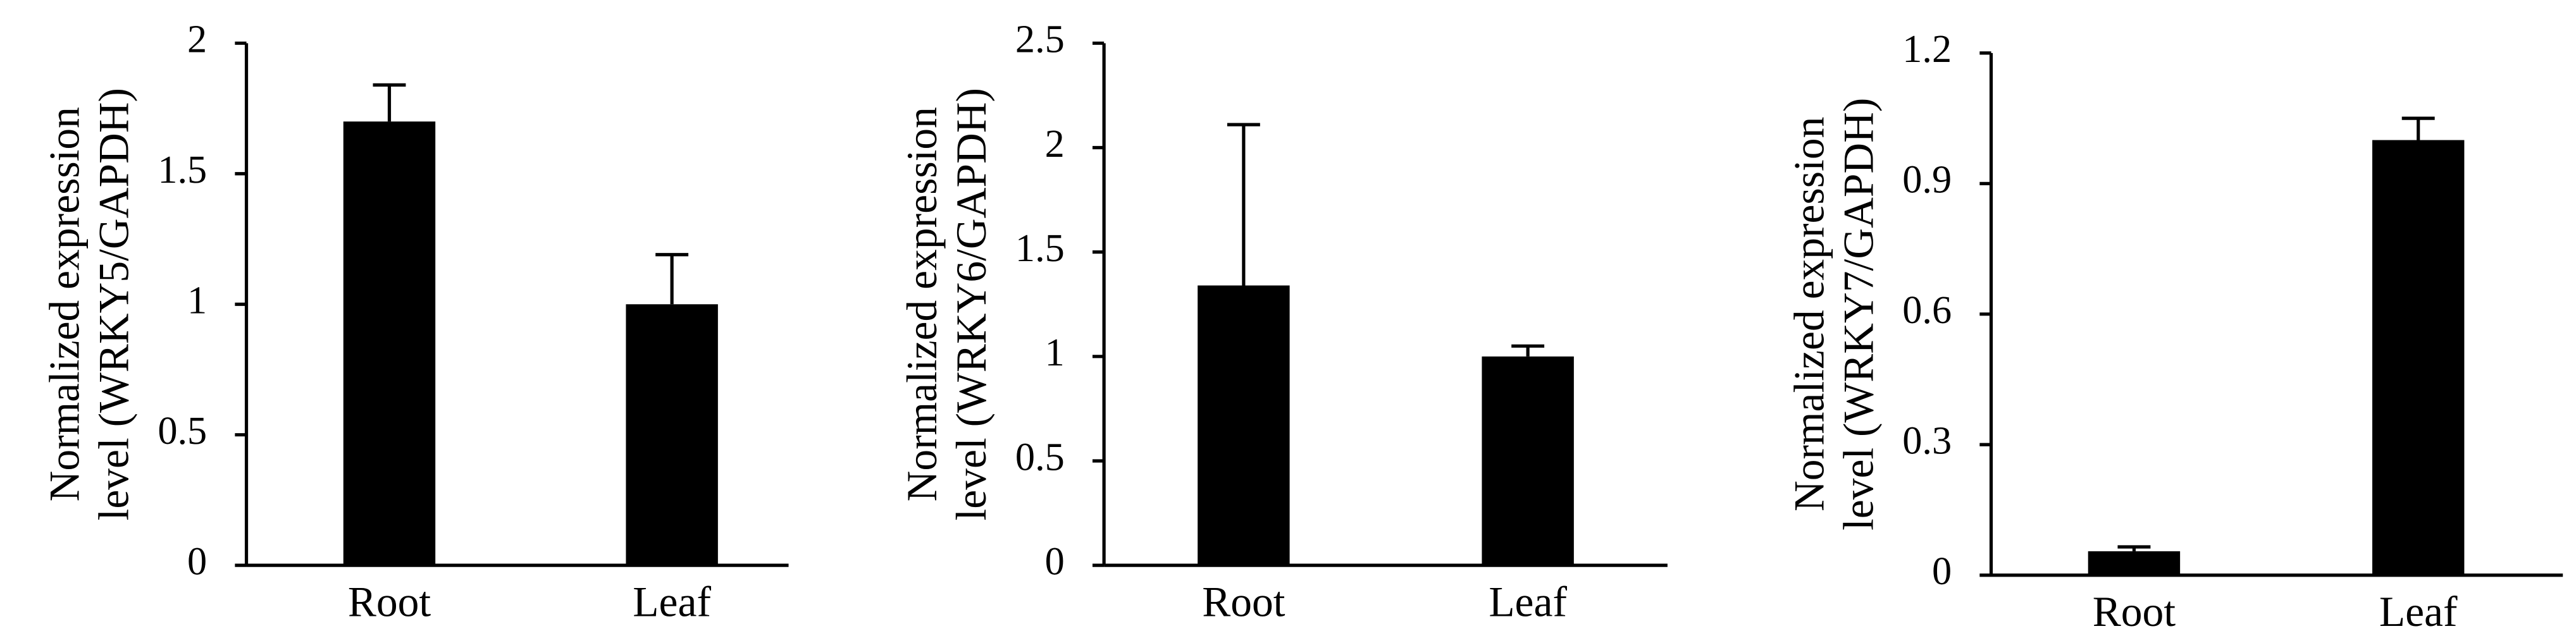  What do you see at coordinates (1927, 310) in the screenshot?
I see `y-tick-label: 0.6` at bounding box center [1927, 310].